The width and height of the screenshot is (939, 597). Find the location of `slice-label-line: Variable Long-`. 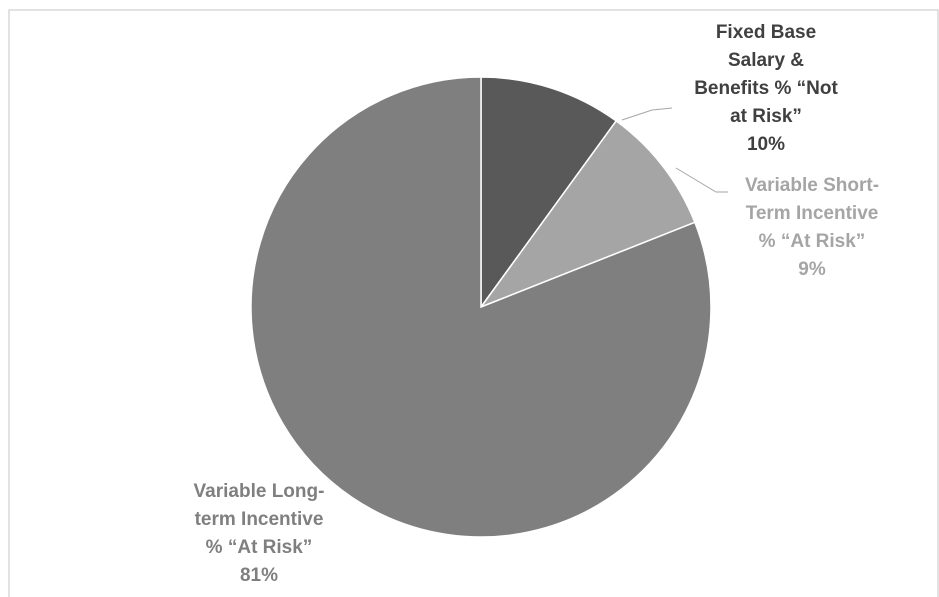

slice-label-line: Variable Long- is located at coordinates (259, 491).